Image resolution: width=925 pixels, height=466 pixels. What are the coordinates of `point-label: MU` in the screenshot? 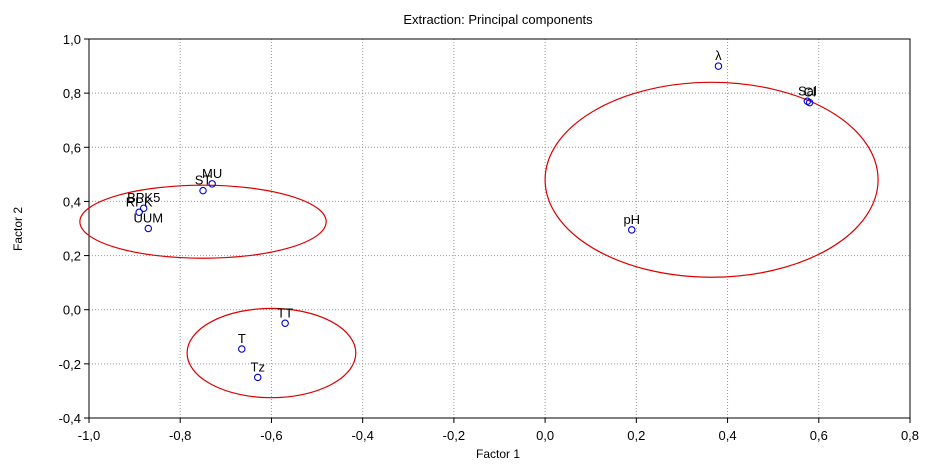 It's located at (212, 173).